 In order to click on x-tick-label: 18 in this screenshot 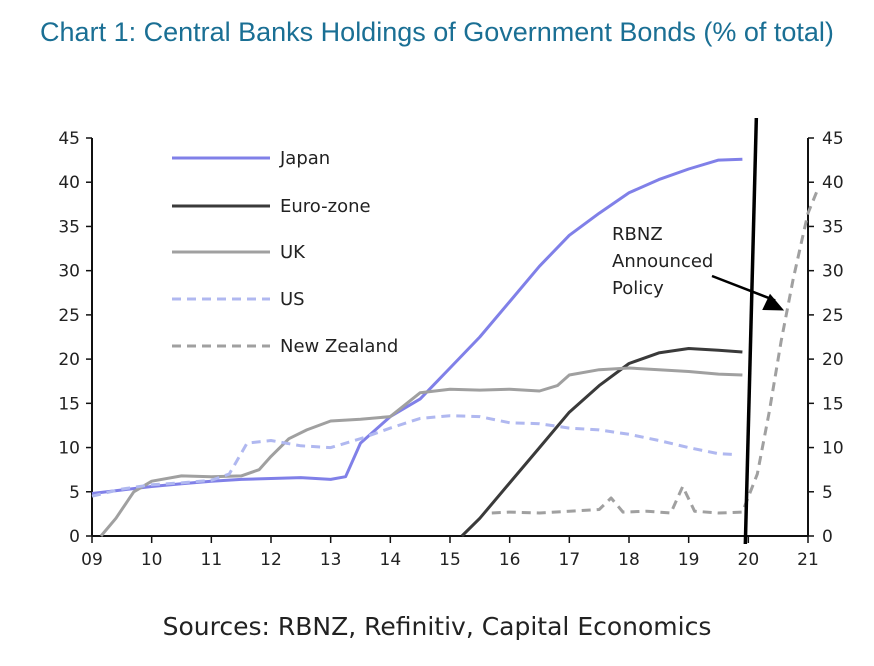, I will do `click(629, 560)`.